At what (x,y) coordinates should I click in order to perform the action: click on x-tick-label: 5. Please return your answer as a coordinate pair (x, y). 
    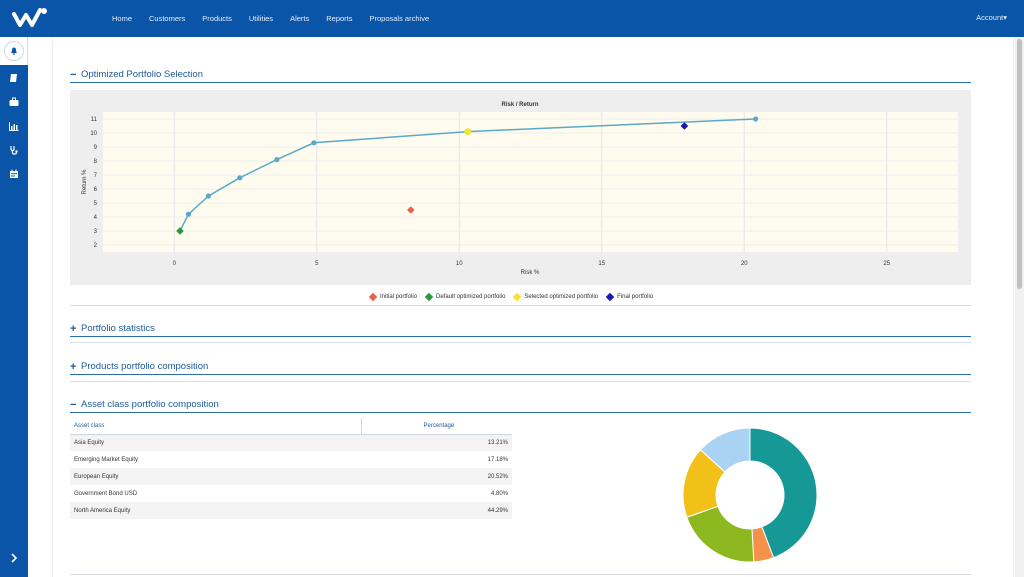
    Looking at the image, I should click on (317, 264).